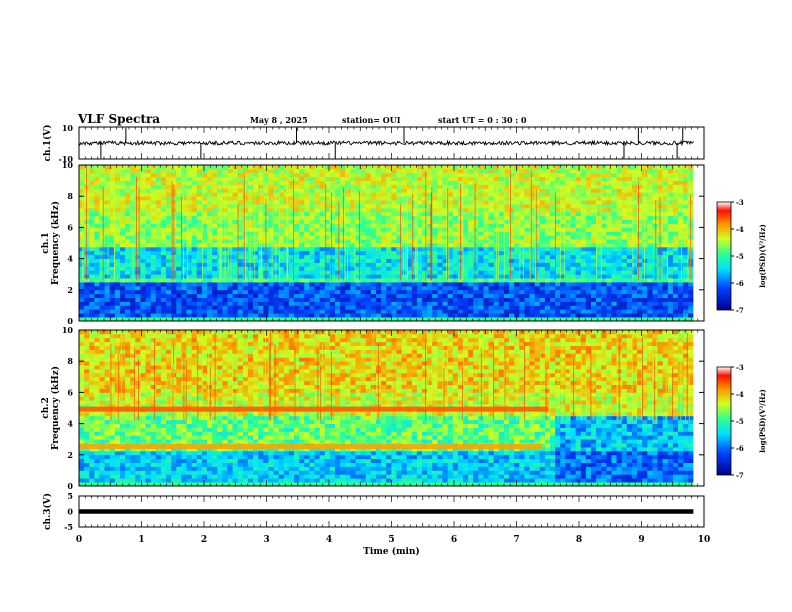  What do you see at coordinates (740, 310) in the screenshot?
I see `ch1-colorbar-tick-label: -7` at bounding box center [740, 310].